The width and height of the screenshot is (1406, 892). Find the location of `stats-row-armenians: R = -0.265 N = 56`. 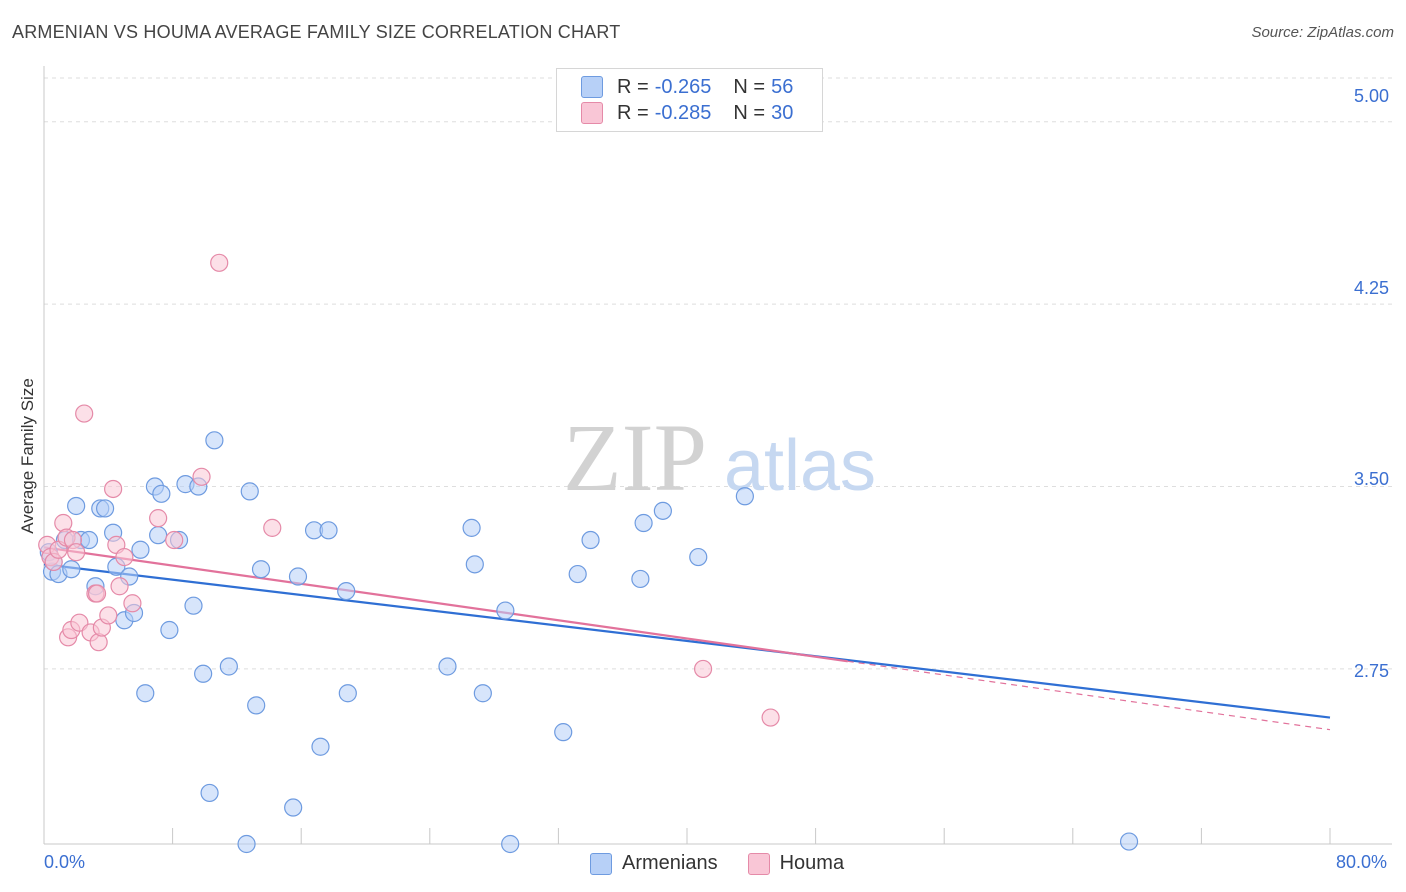

stats-row-armenians: R = -0.265 N = 56 is located at coordinates (687, 87).